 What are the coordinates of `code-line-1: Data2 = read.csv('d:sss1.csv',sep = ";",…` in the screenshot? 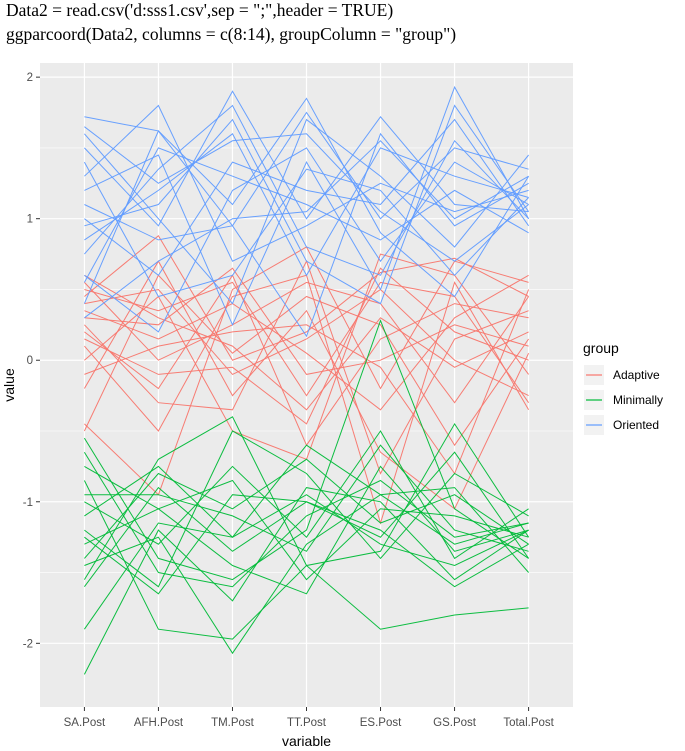 It's located at (200, 10).